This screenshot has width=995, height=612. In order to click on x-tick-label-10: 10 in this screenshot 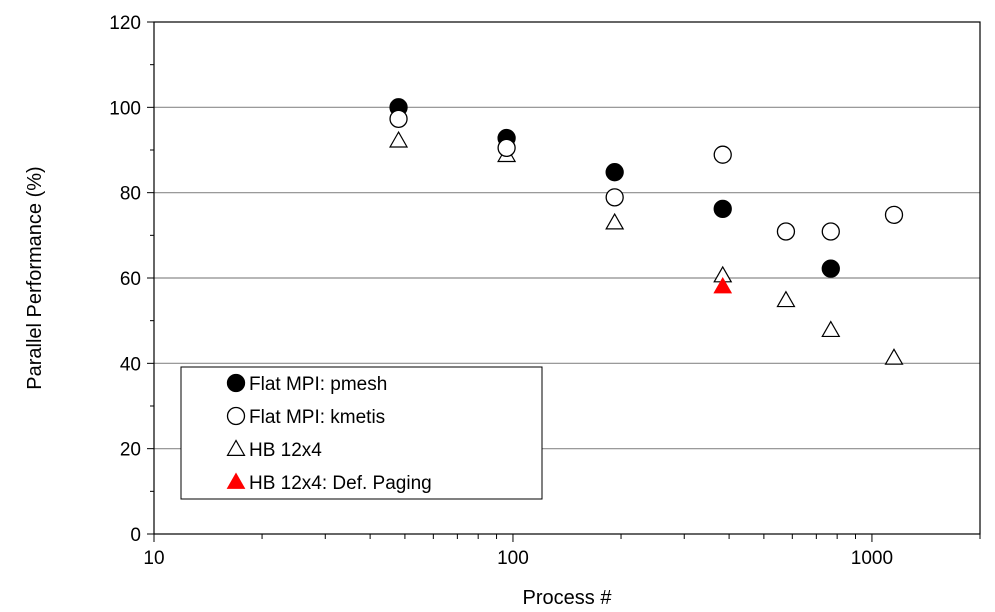, I will do `click(153, 558)`.